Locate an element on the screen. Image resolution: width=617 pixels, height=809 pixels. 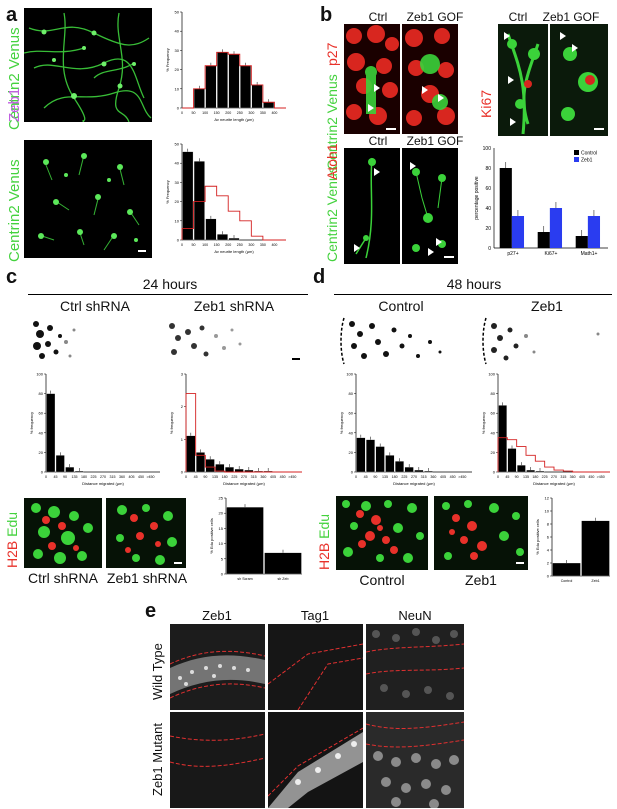
panel-b-image-atoh1-ctrl is located at coordinates (372, 206).